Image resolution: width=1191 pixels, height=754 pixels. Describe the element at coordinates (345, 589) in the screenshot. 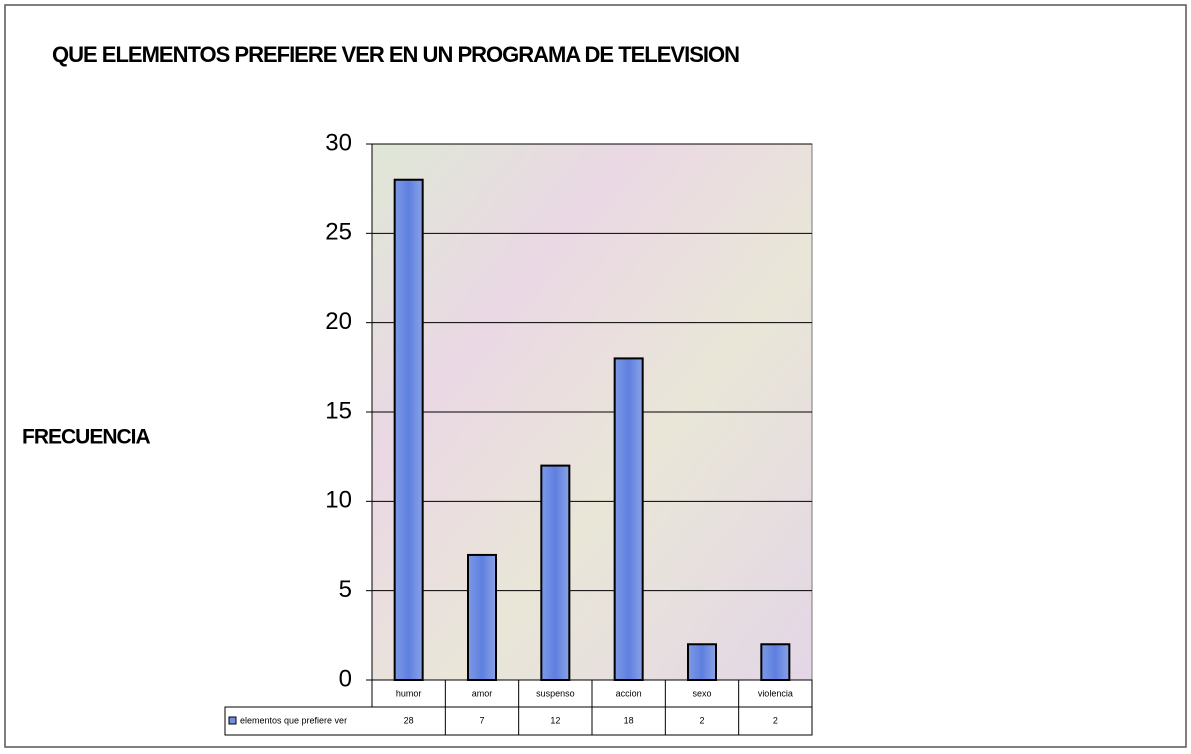

I see `y-tick-label: 5` at that location.